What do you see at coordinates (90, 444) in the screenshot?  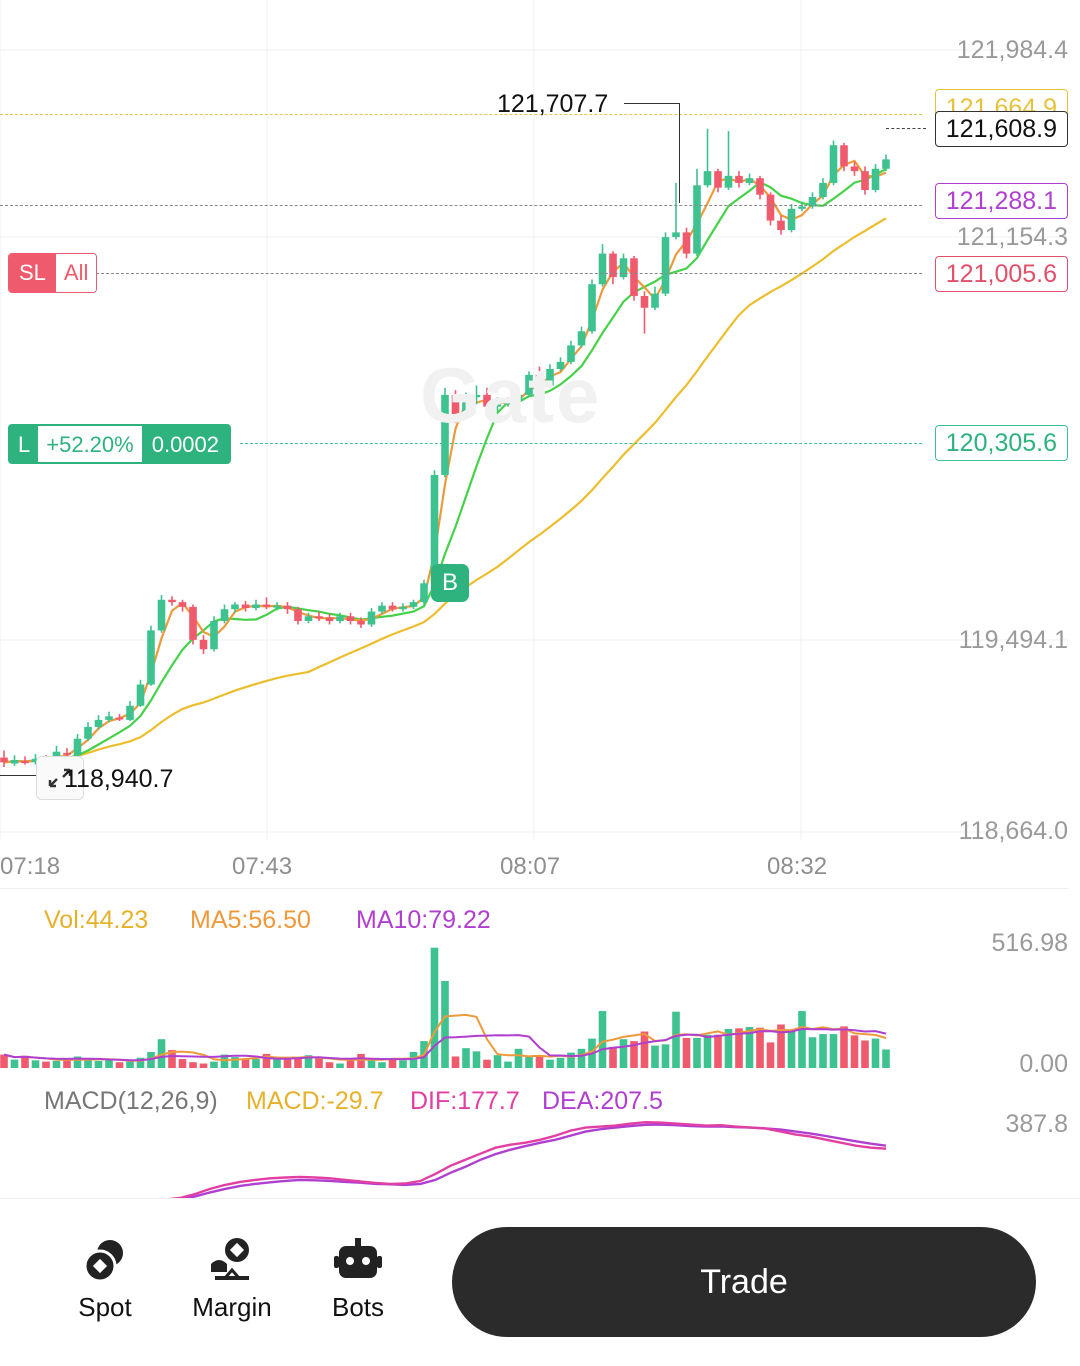 I see `position-pnl: +52.20%` at bounding box center [90, 444].